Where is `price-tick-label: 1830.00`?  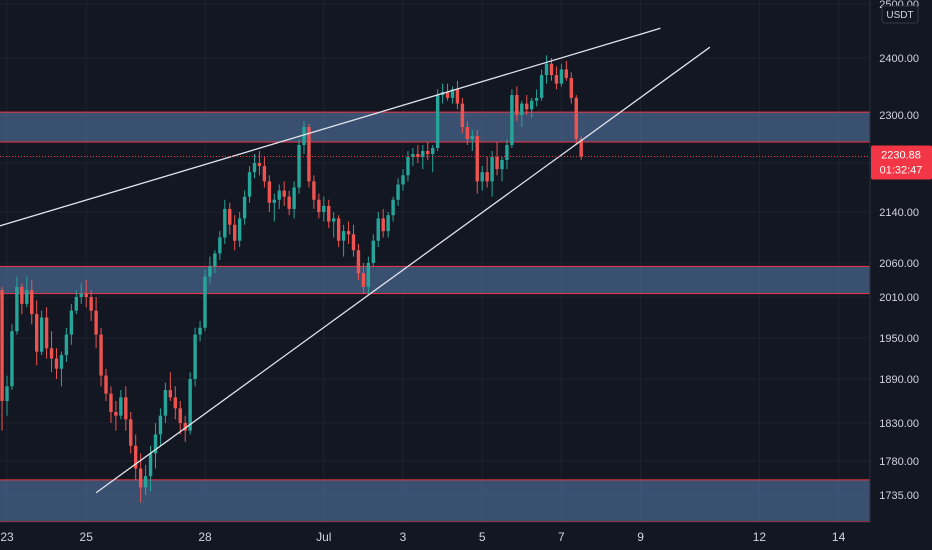
price-tick-label: 1830.00 is located at coordinates (899, 424).